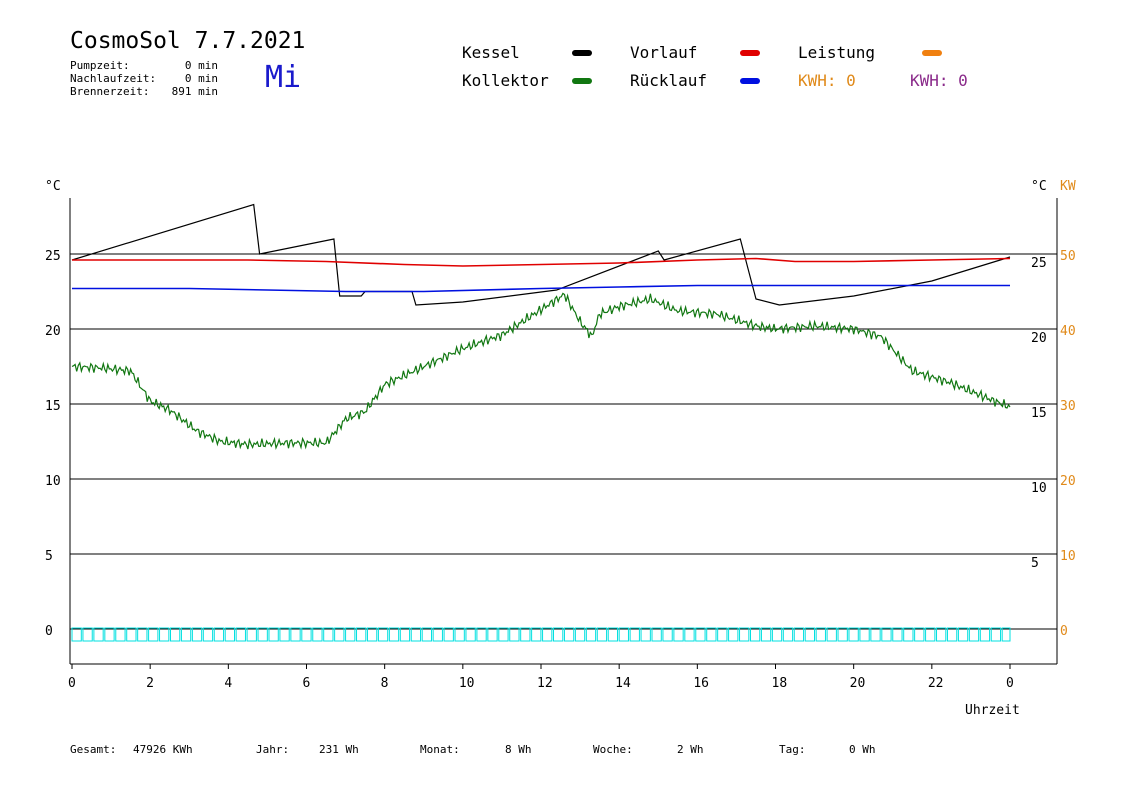 This screenshot has height=812, width=1148. Describe the element at coordinates (541, 634) in the screenshot. I see `series-line-leistung` at that location.